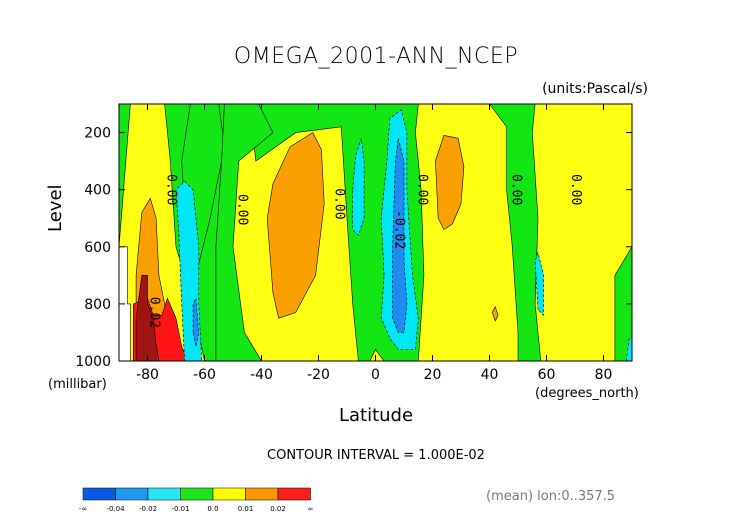 This screenshot has width=752, height=532. Describe the element at coordinates (376, 455) in the screenshot. I see `contour-interval-text: CONTOUR INTERVAL = 1.000E-02` at that location.